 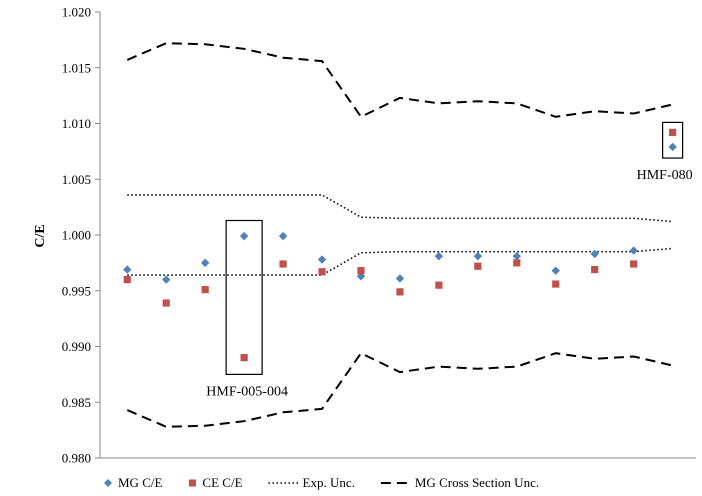 What do you see at coordinates (108, 483) in the screenshot?
I see `legend-swatch-diamond` at bounding box center [108, 483].